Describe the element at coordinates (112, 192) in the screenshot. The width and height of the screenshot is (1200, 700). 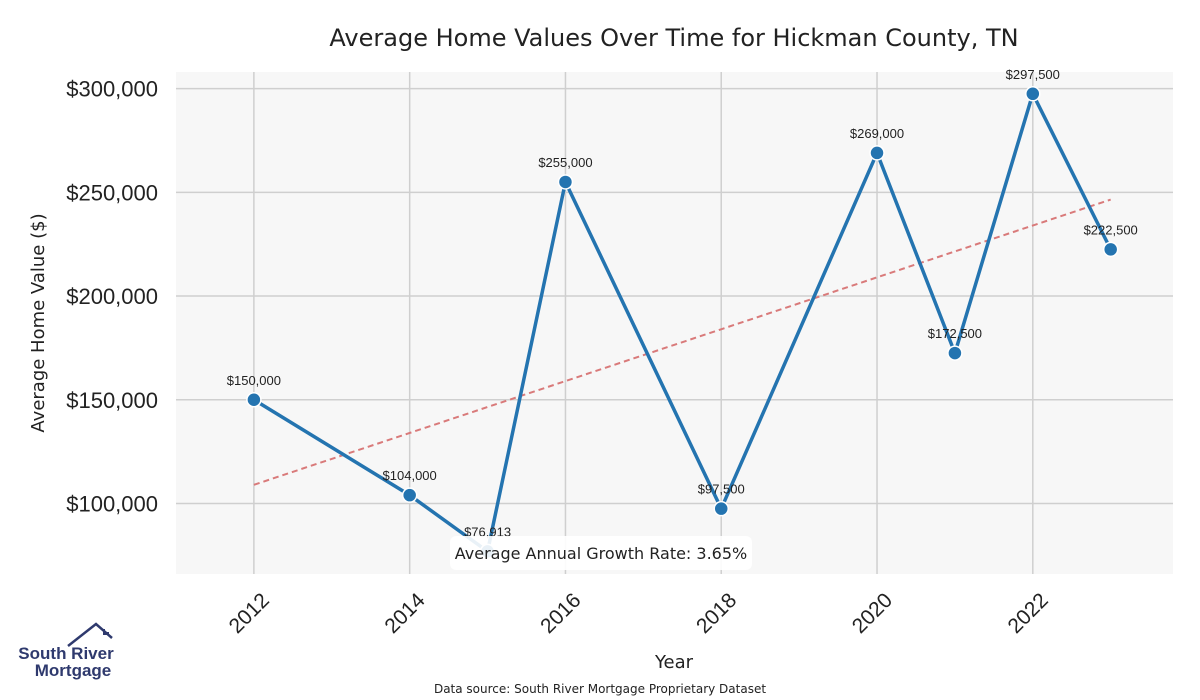
I see `y-tick-label: $250,000` at that location.